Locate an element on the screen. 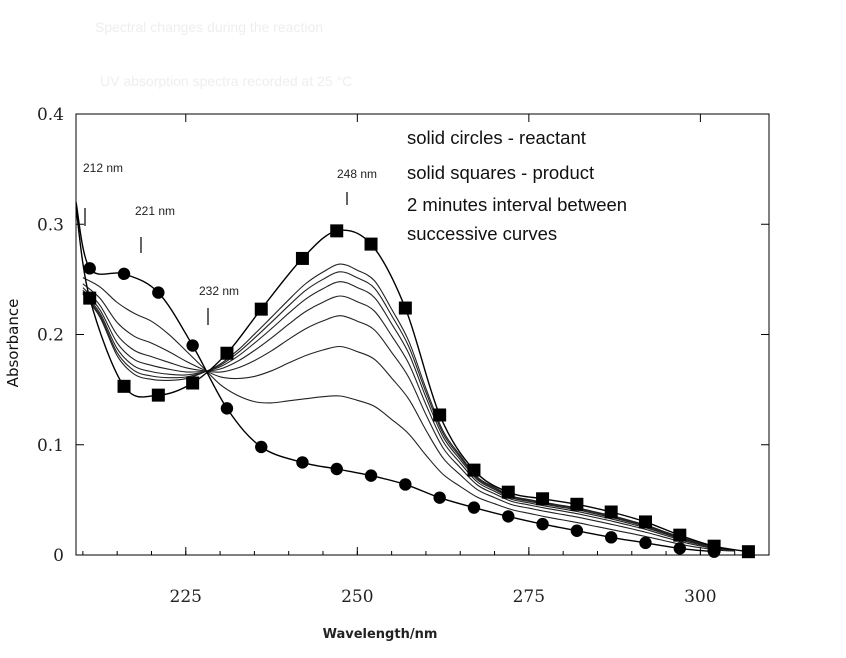  y-tick-label: 0.4 is located at coordinates (50, 115).